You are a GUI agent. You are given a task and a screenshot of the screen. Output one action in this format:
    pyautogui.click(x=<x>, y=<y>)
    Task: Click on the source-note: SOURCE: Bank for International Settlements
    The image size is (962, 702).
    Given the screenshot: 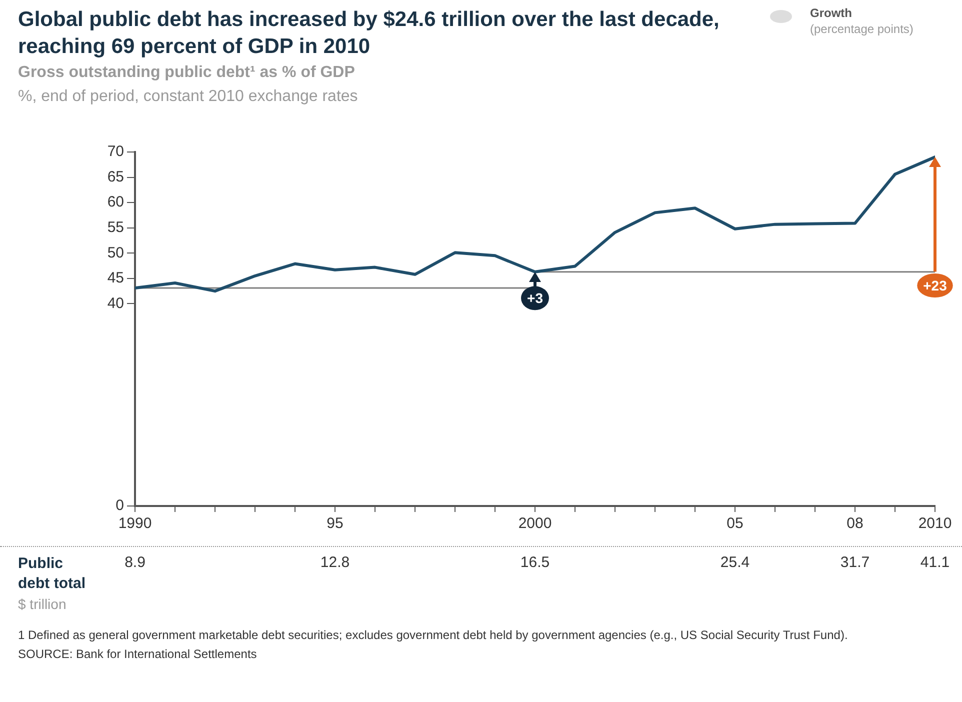 What is the action you would take?
    pyautogui.click(x=138, y=654)
    